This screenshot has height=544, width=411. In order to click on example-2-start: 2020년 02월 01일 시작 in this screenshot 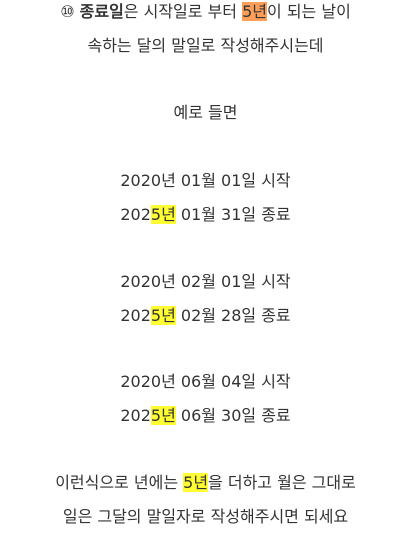, I will do `click(205, 281)`.